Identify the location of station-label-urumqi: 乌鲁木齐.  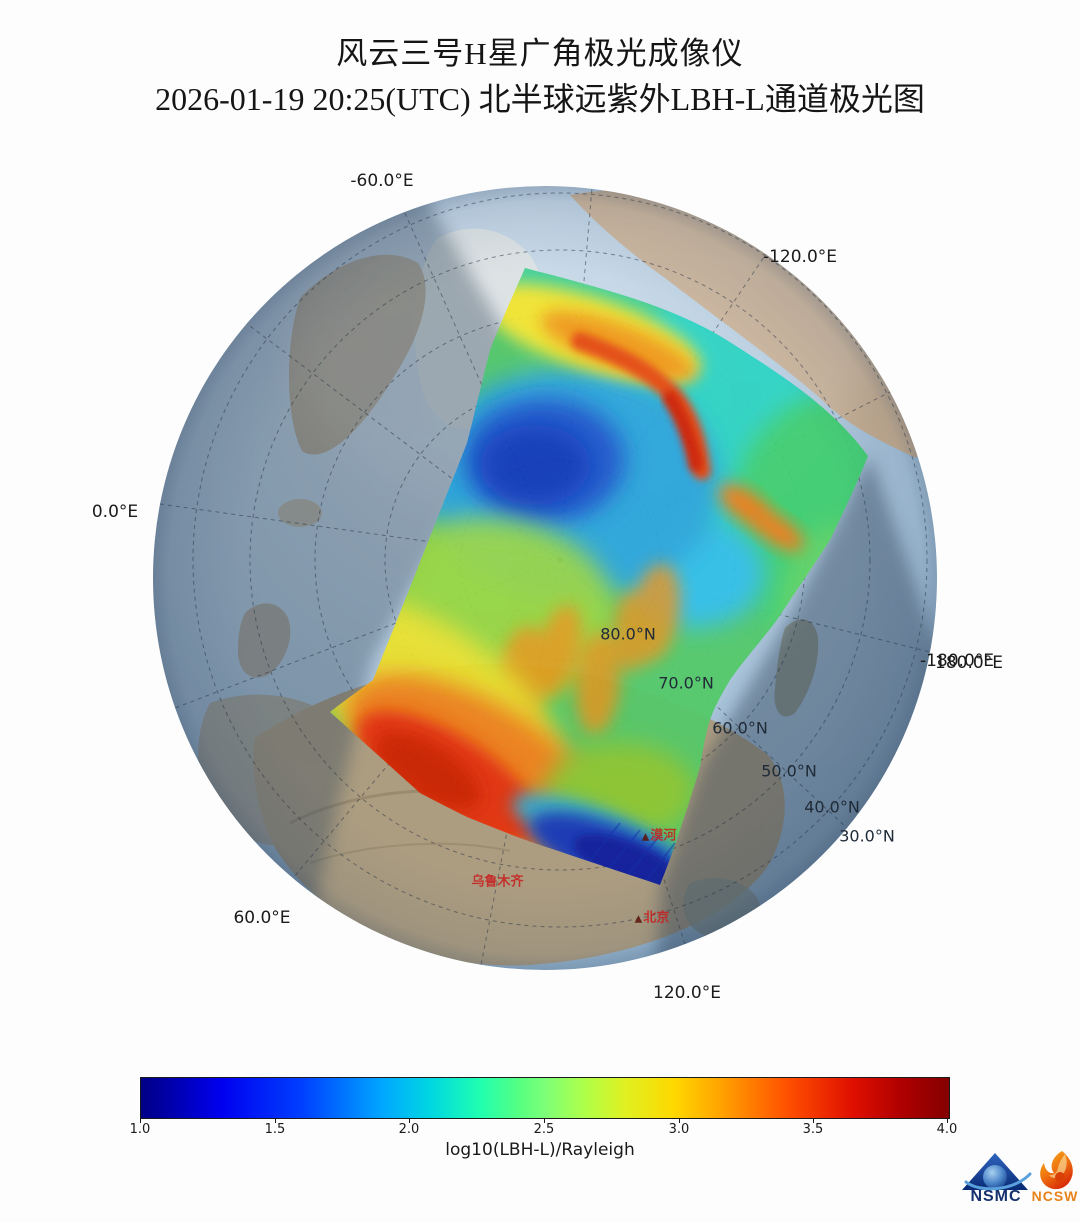
(497, 882).